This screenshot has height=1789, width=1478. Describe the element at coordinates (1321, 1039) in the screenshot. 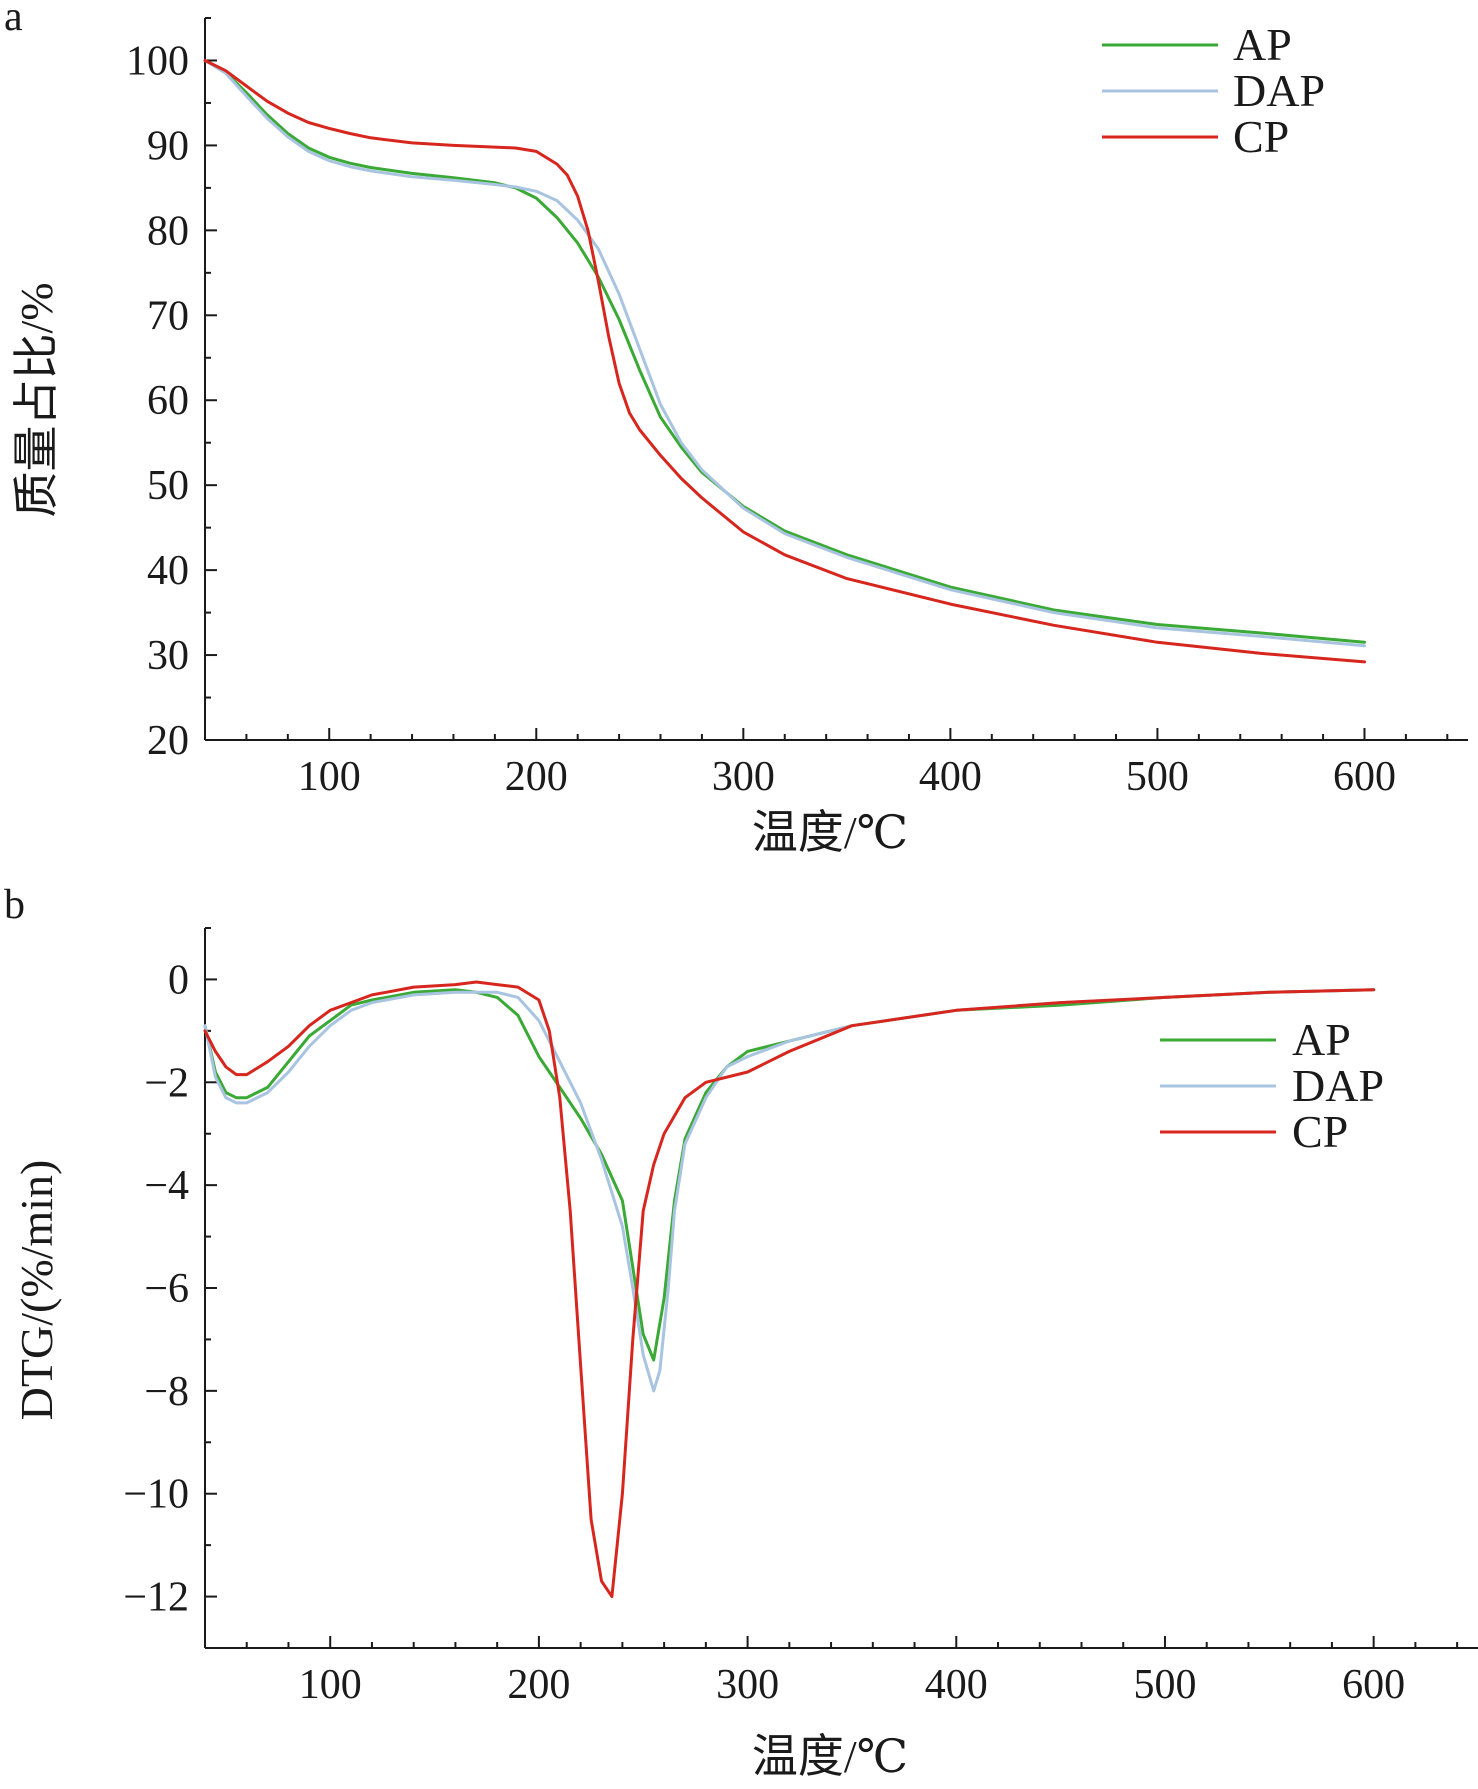

I see `panel-b-legend-label-ap: AP` at that location.